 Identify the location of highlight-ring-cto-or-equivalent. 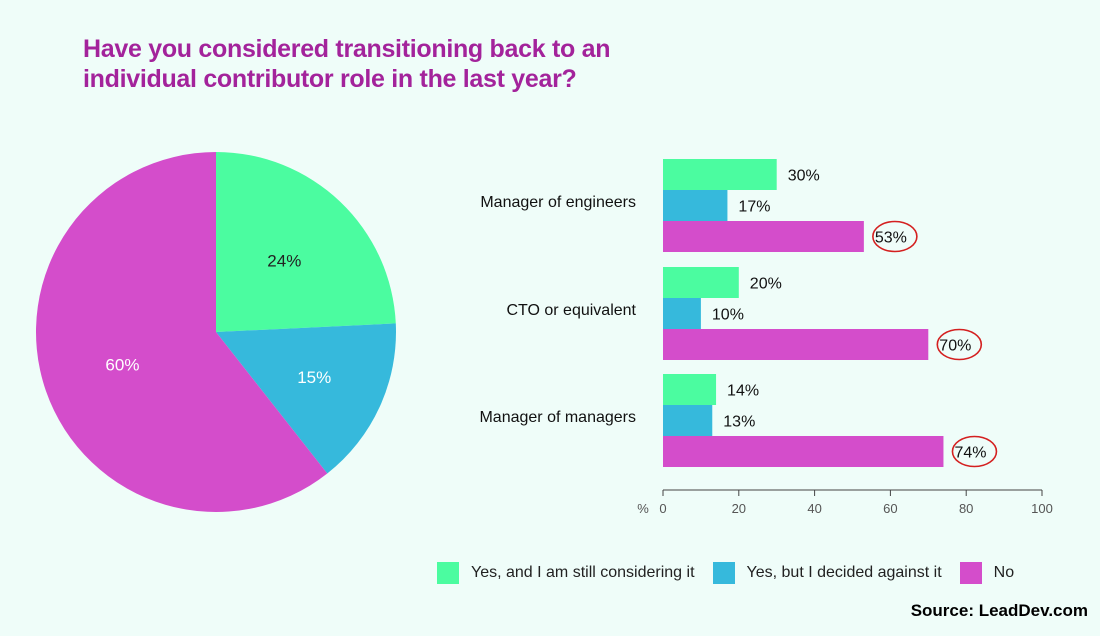
(959, 344).